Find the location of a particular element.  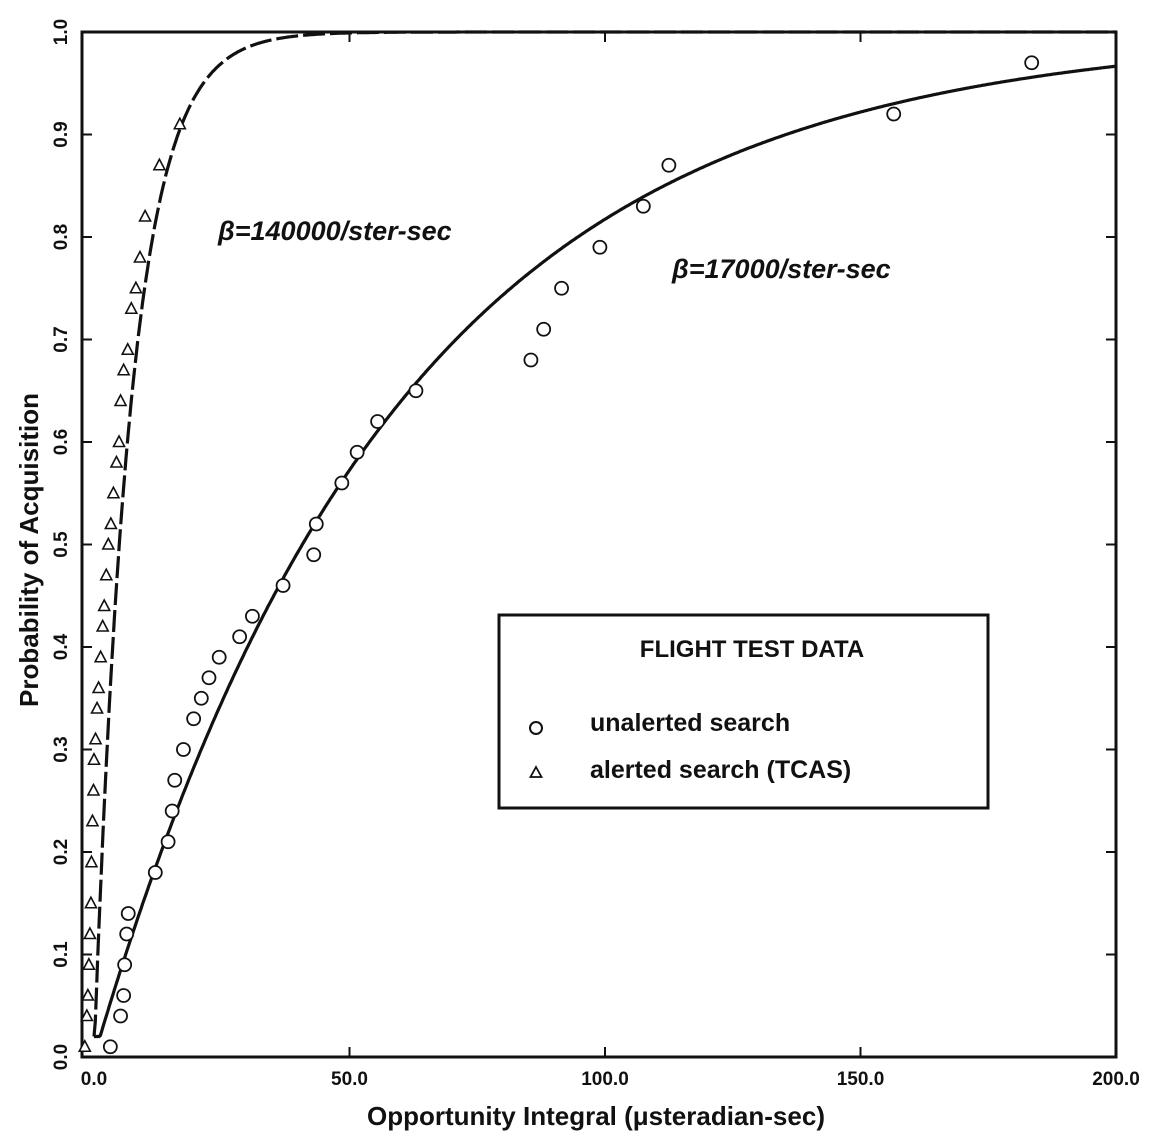

legend-box is located at coordinates (743, 711).